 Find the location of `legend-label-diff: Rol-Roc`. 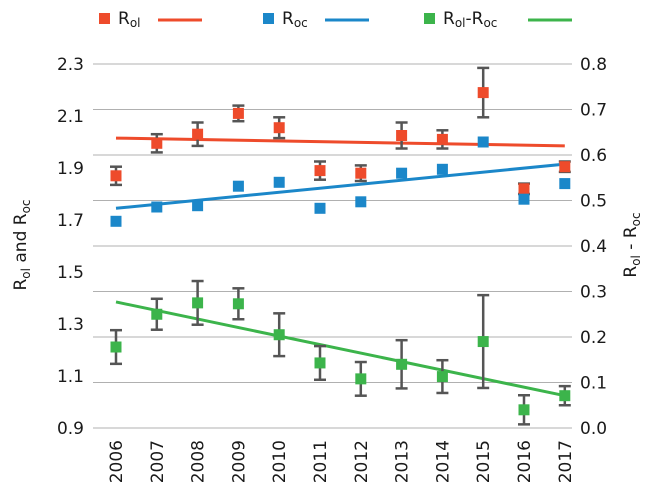

legend-label-diff: Rol-Roc is located at coordinates (470, 19).